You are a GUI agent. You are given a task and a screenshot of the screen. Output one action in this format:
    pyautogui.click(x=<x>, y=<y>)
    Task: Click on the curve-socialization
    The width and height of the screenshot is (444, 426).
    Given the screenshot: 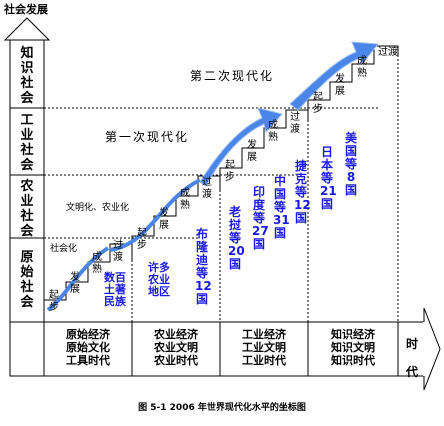 What is the action you would take?
    pyautogui.click(x=78, y=279)
    